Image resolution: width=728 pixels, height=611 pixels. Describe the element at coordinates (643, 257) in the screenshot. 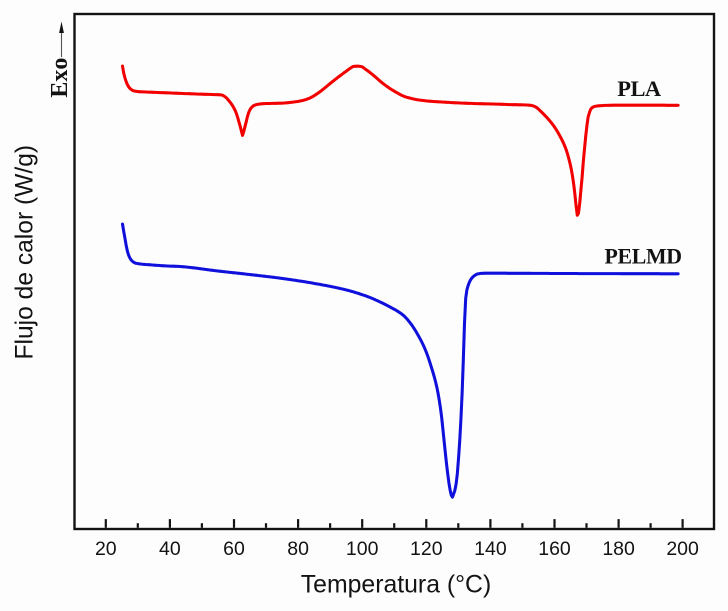

I see `svg-text: PELMD` at that location.